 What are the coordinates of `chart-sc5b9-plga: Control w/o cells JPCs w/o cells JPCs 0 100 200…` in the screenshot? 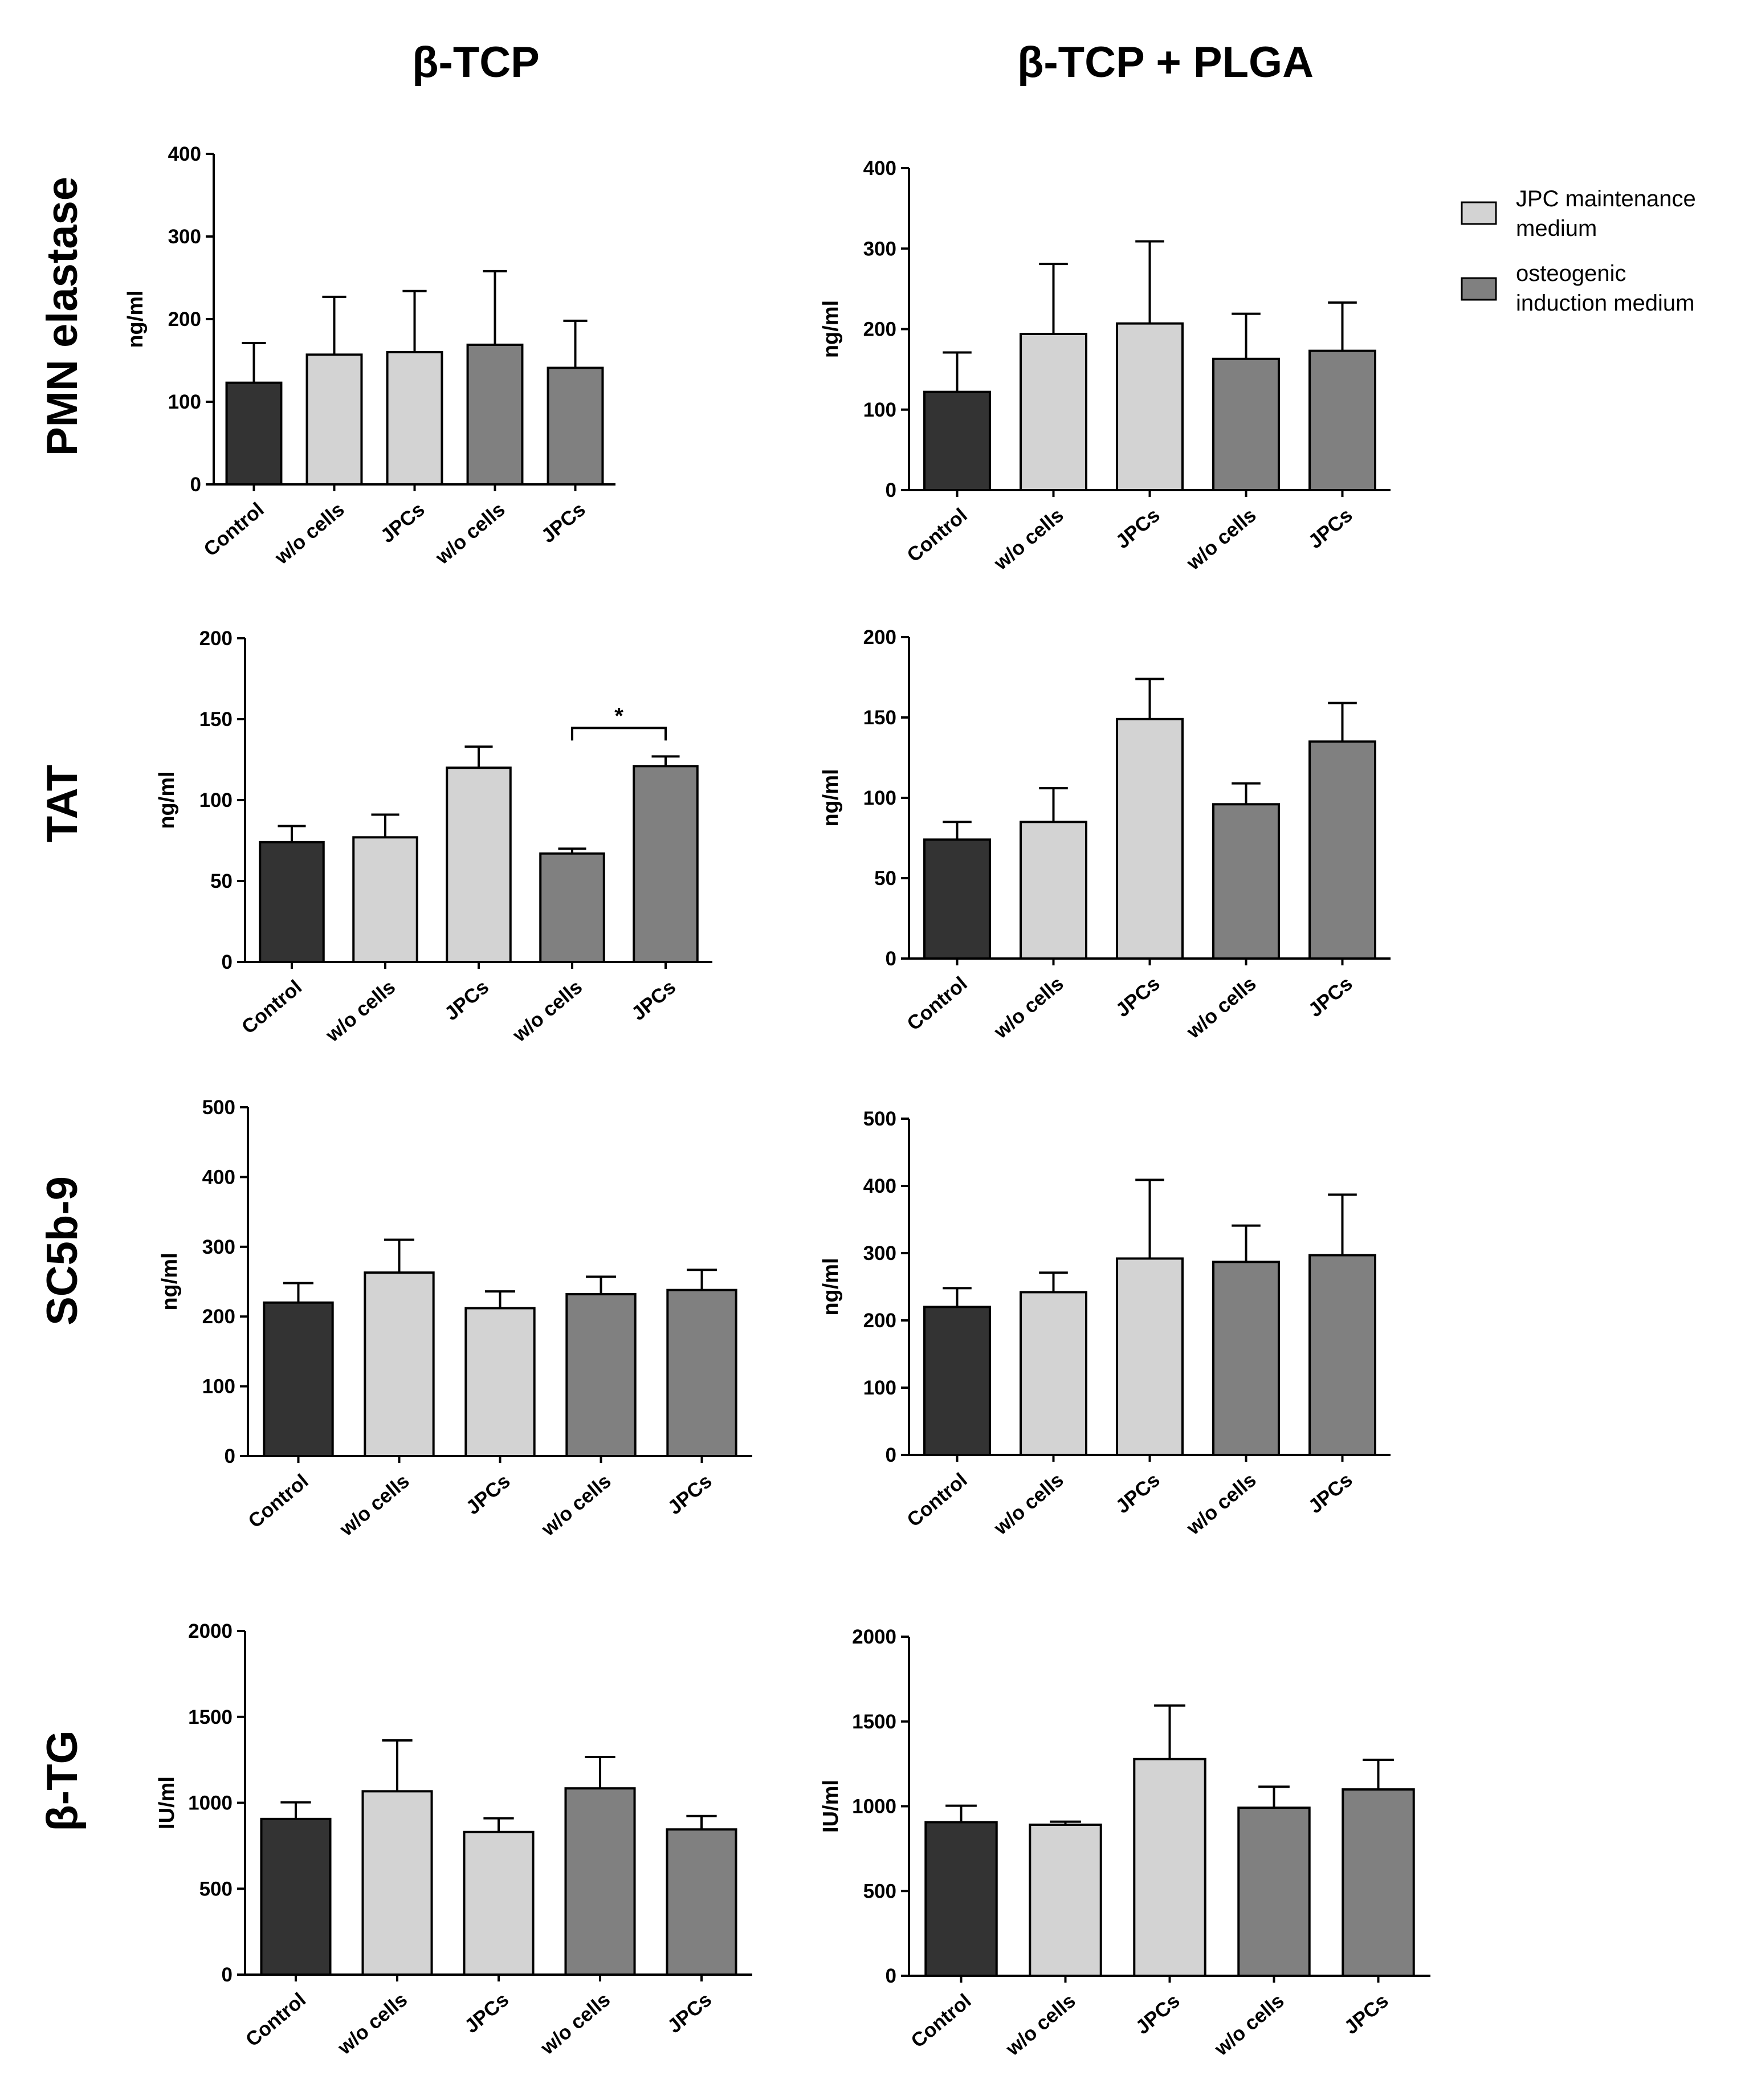 It's located at (1105, 1324).